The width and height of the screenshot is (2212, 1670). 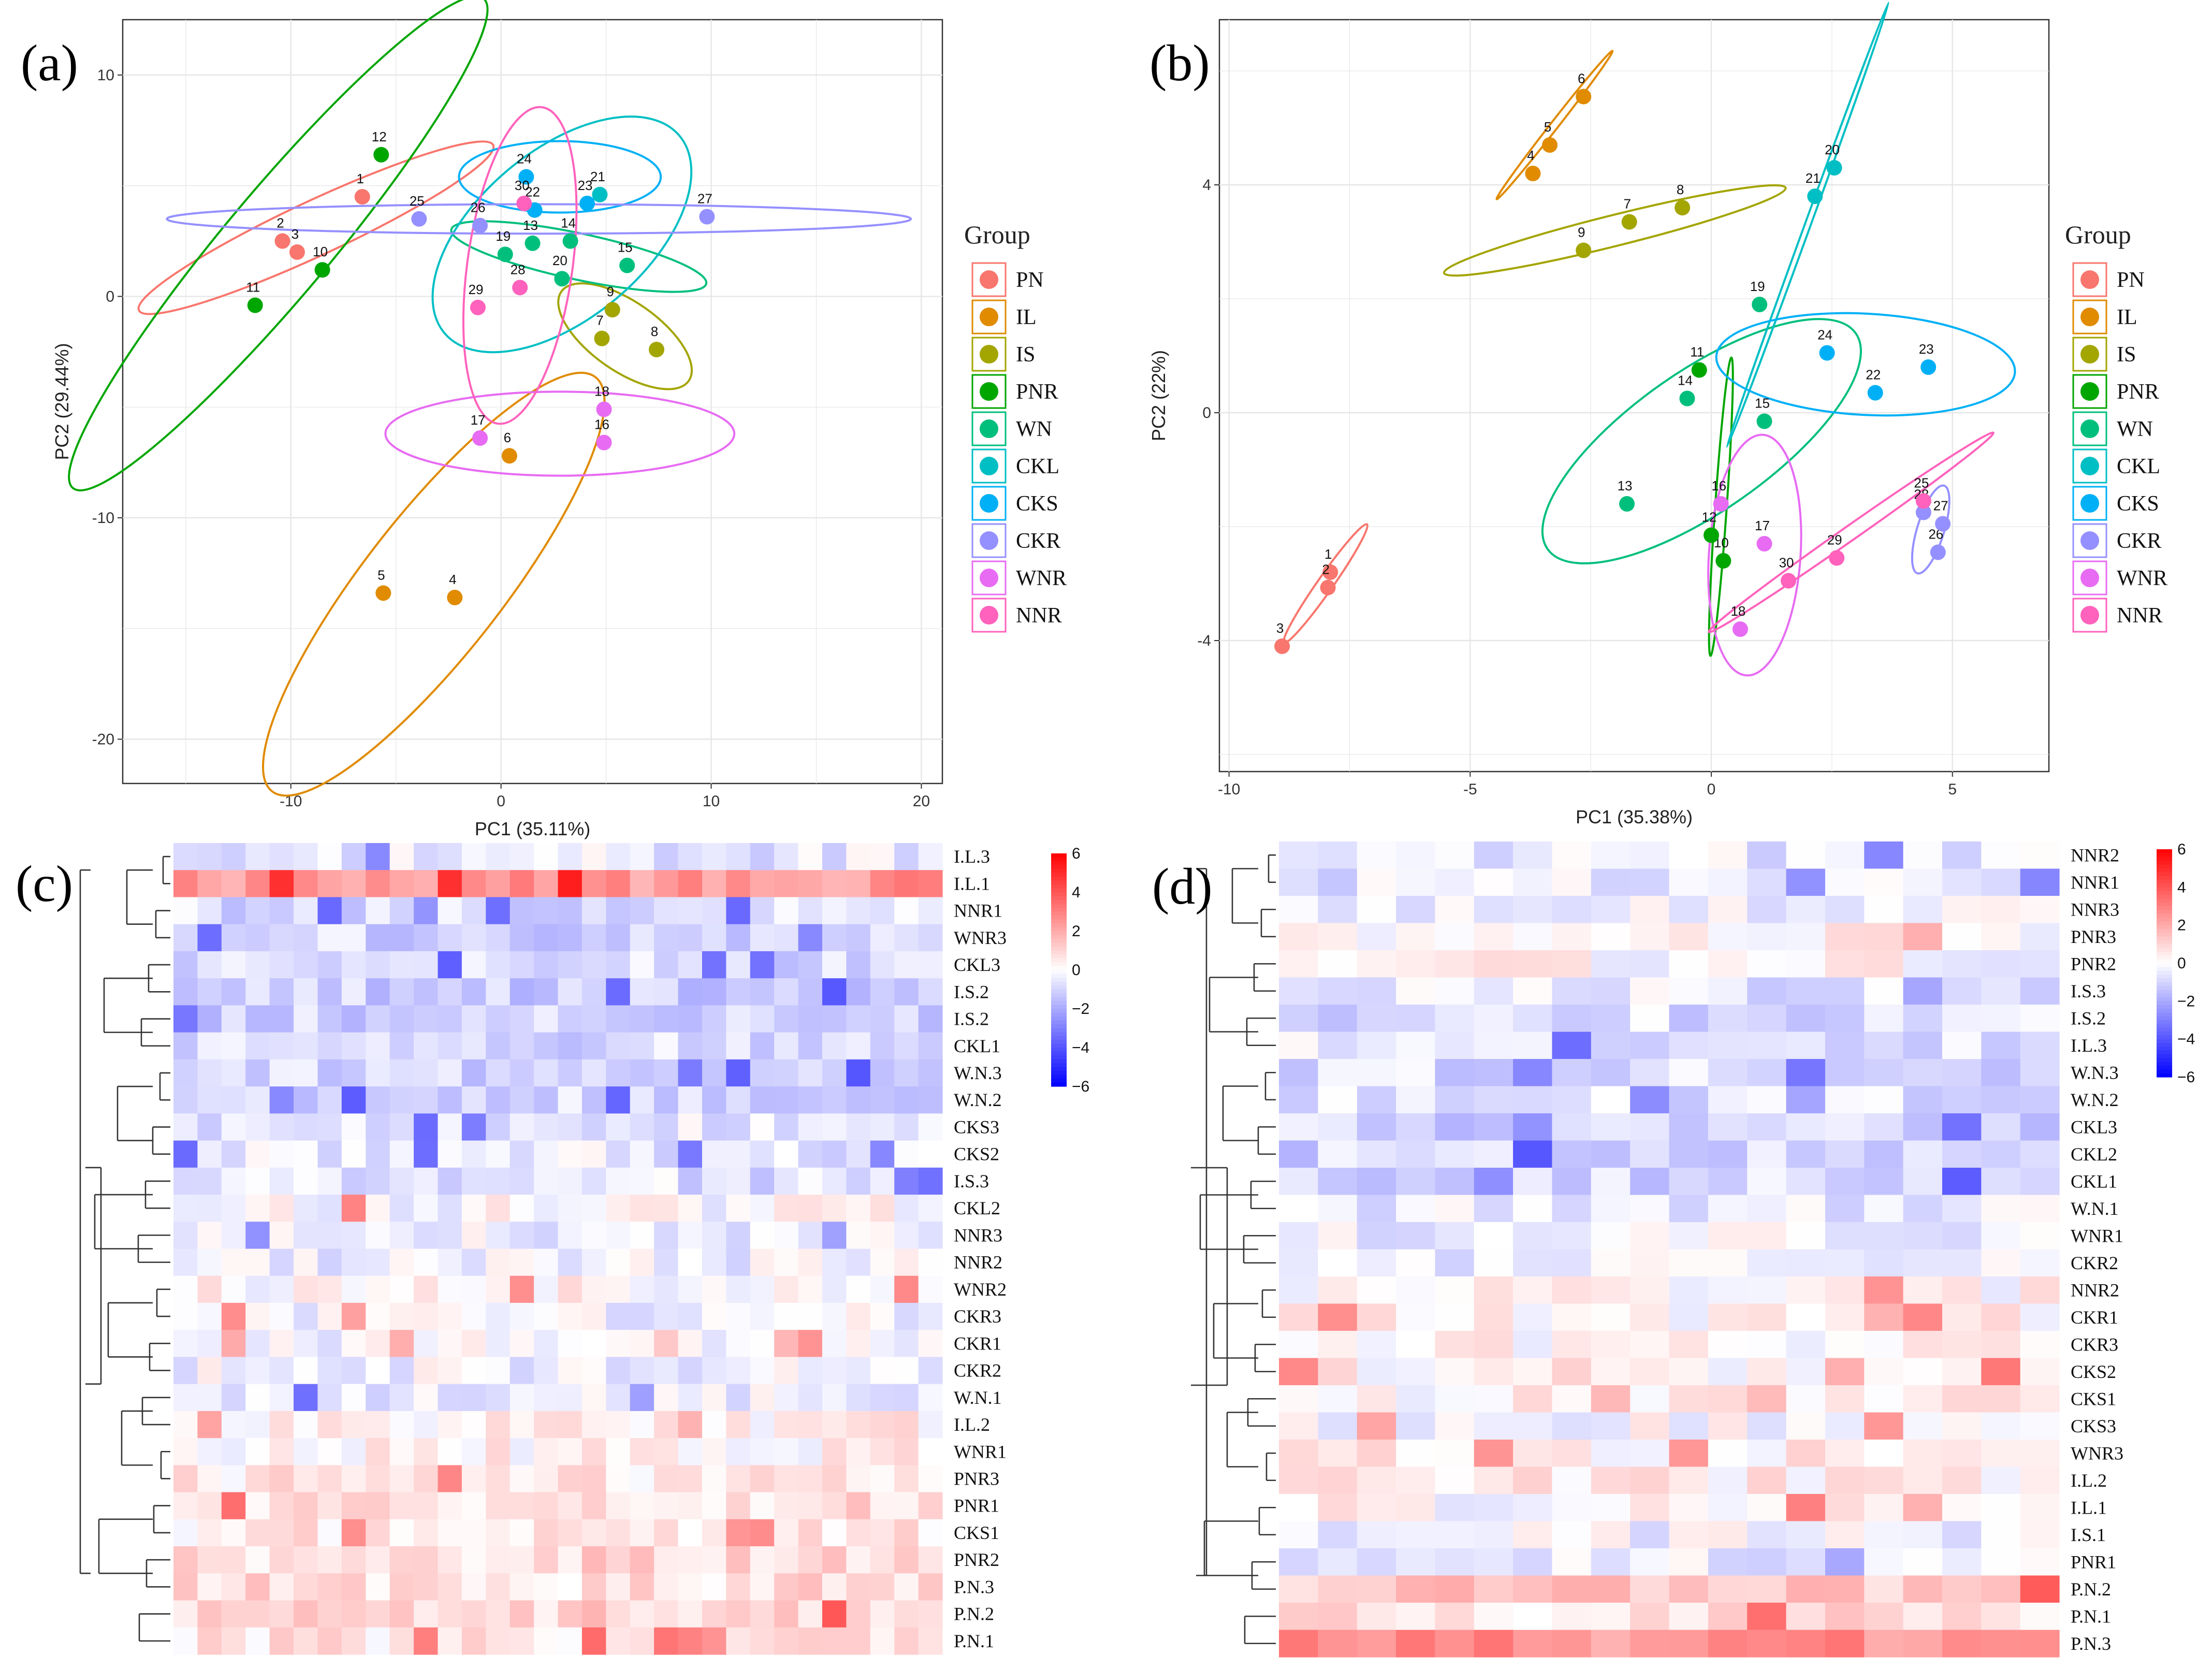 I want to click on row-label: NNR3, so click(x=978, y=1235).